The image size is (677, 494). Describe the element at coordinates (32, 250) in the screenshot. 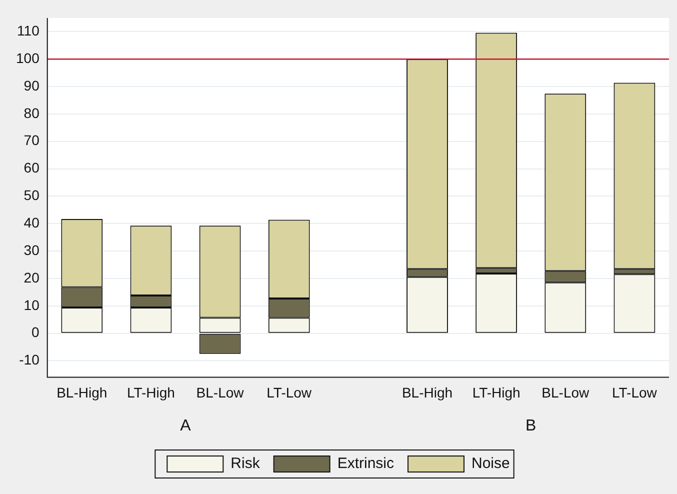

I see `y-tick-label: 30` at that location.